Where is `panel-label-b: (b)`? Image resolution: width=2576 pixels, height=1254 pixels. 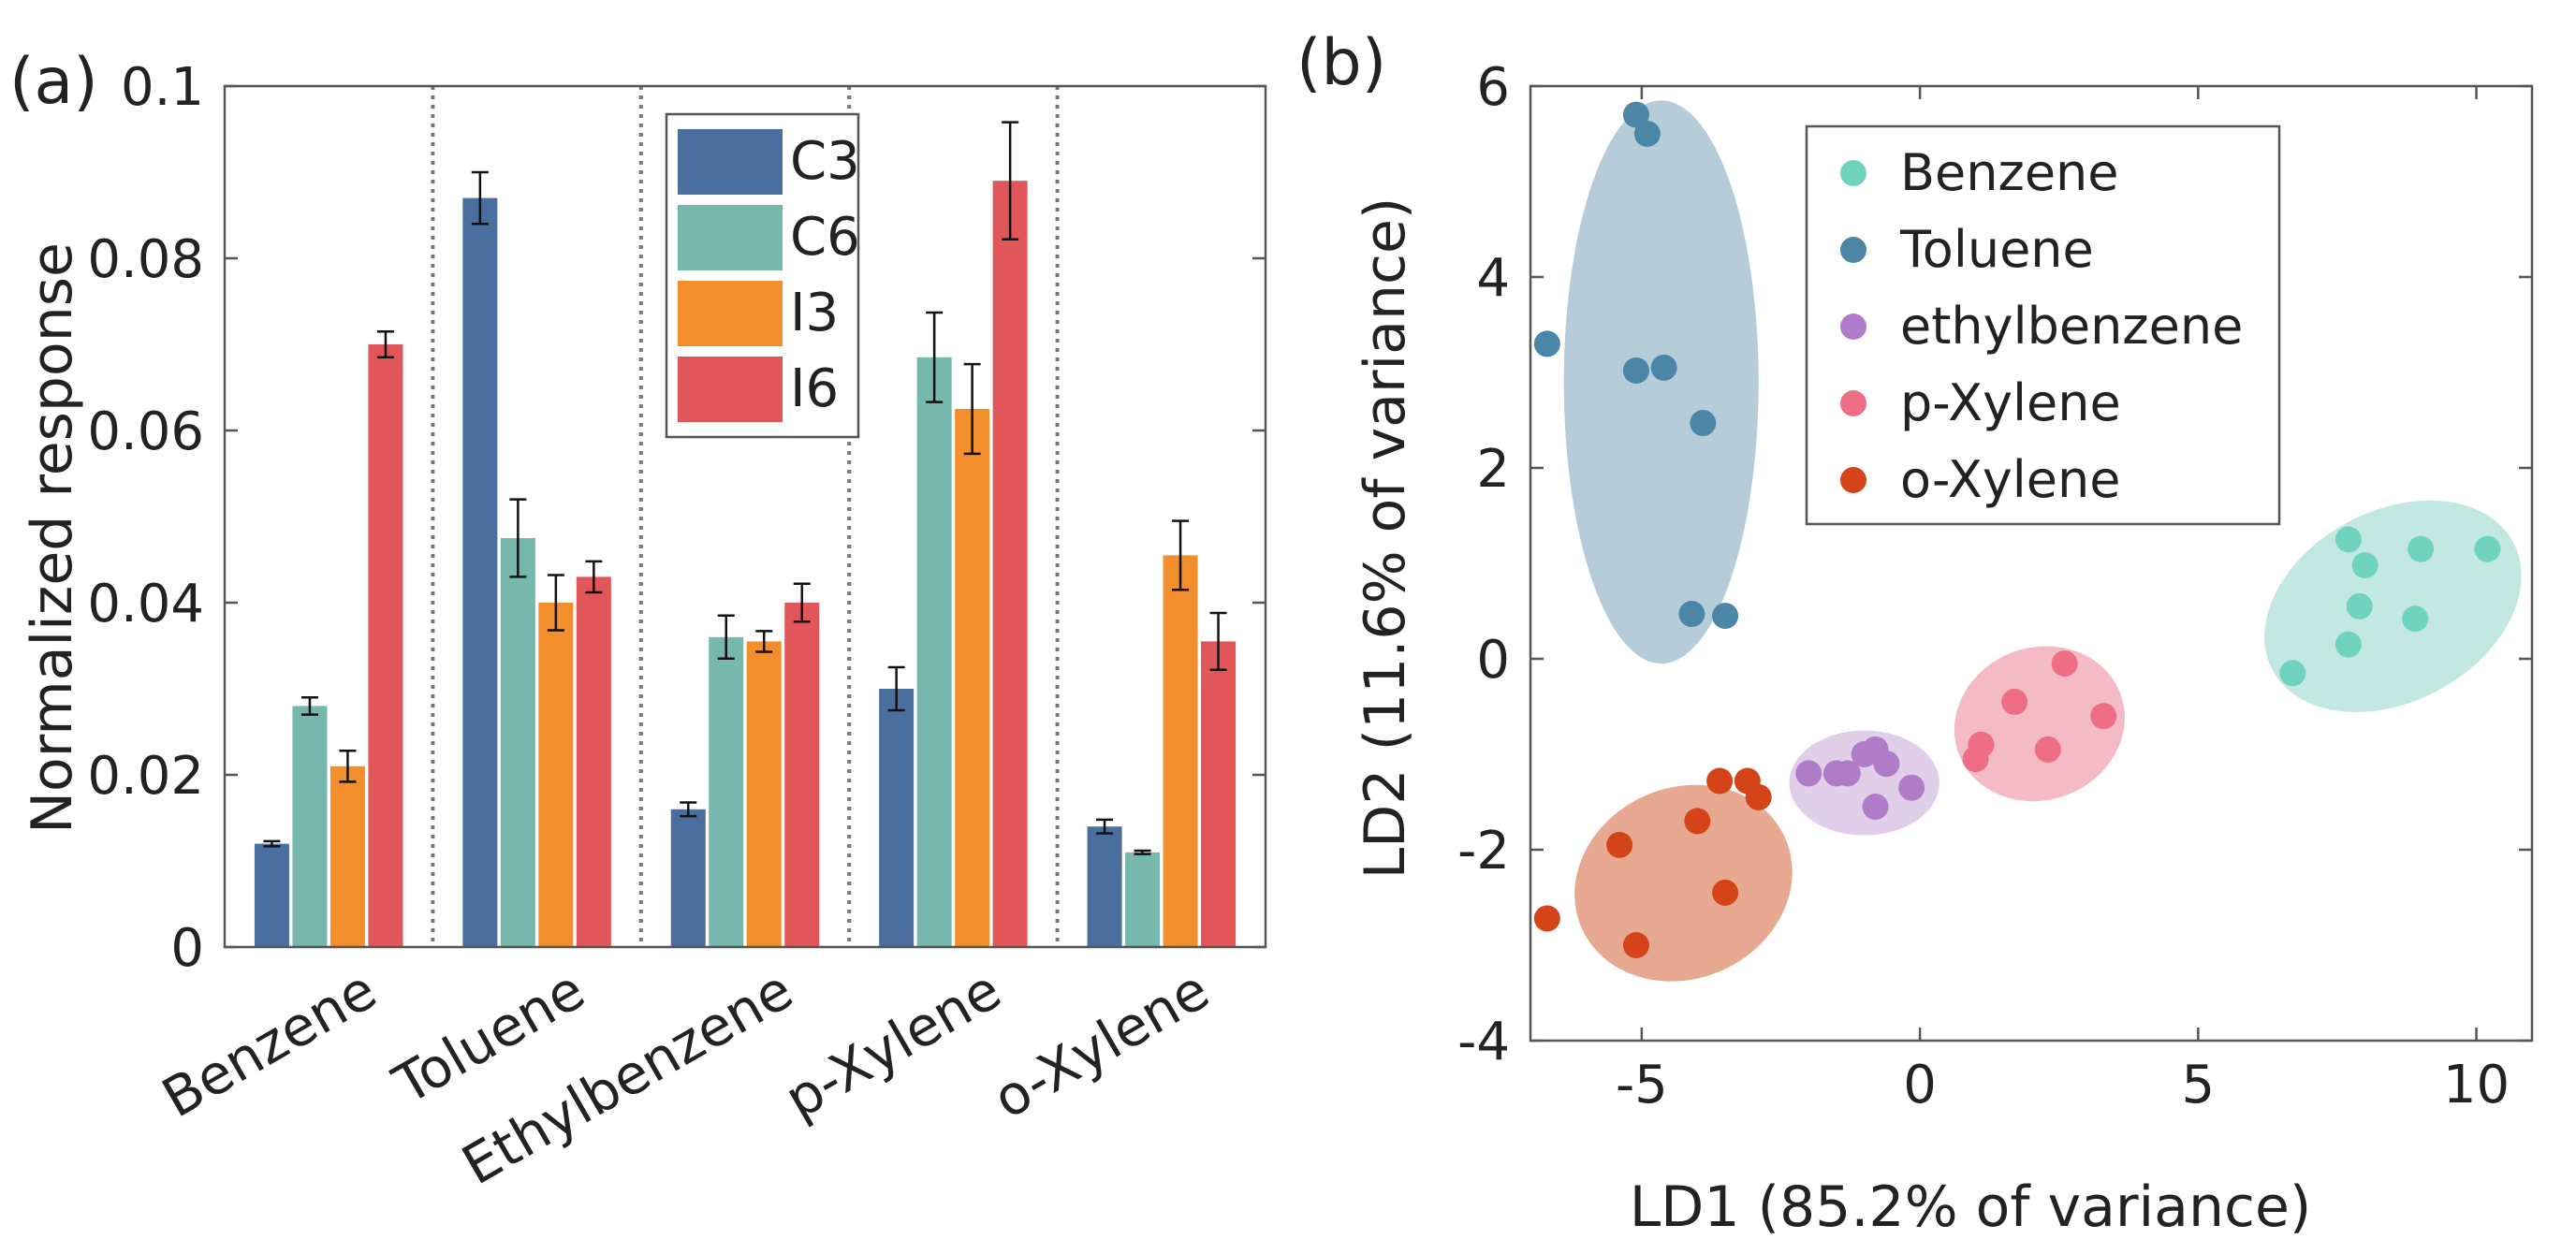
panel-label-b: (b) is located at coordinates (1341, 63).